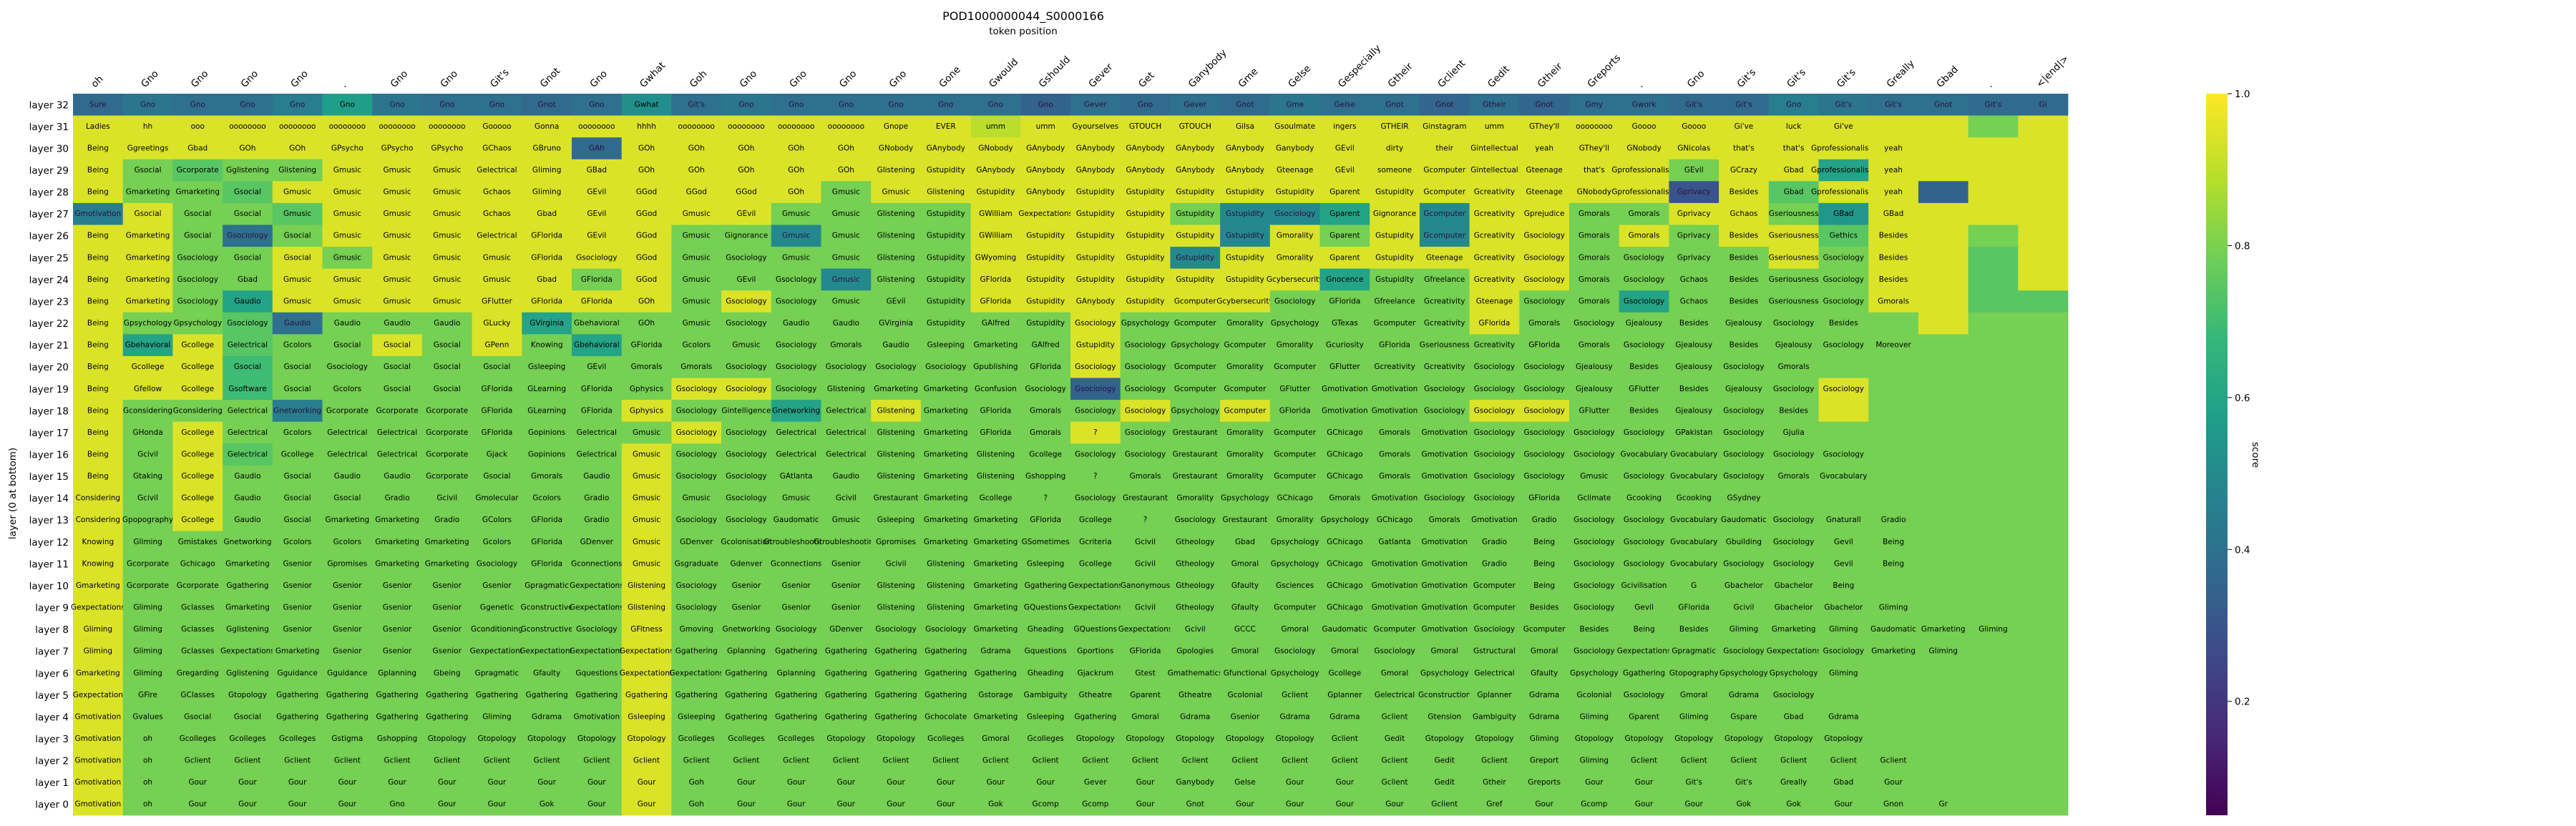 This screenshot has height=826, width=2576. Describe the element at coordinates (646, 411) in the screenshot. I see `heatmap-cell-label: Gphysics` at that location.